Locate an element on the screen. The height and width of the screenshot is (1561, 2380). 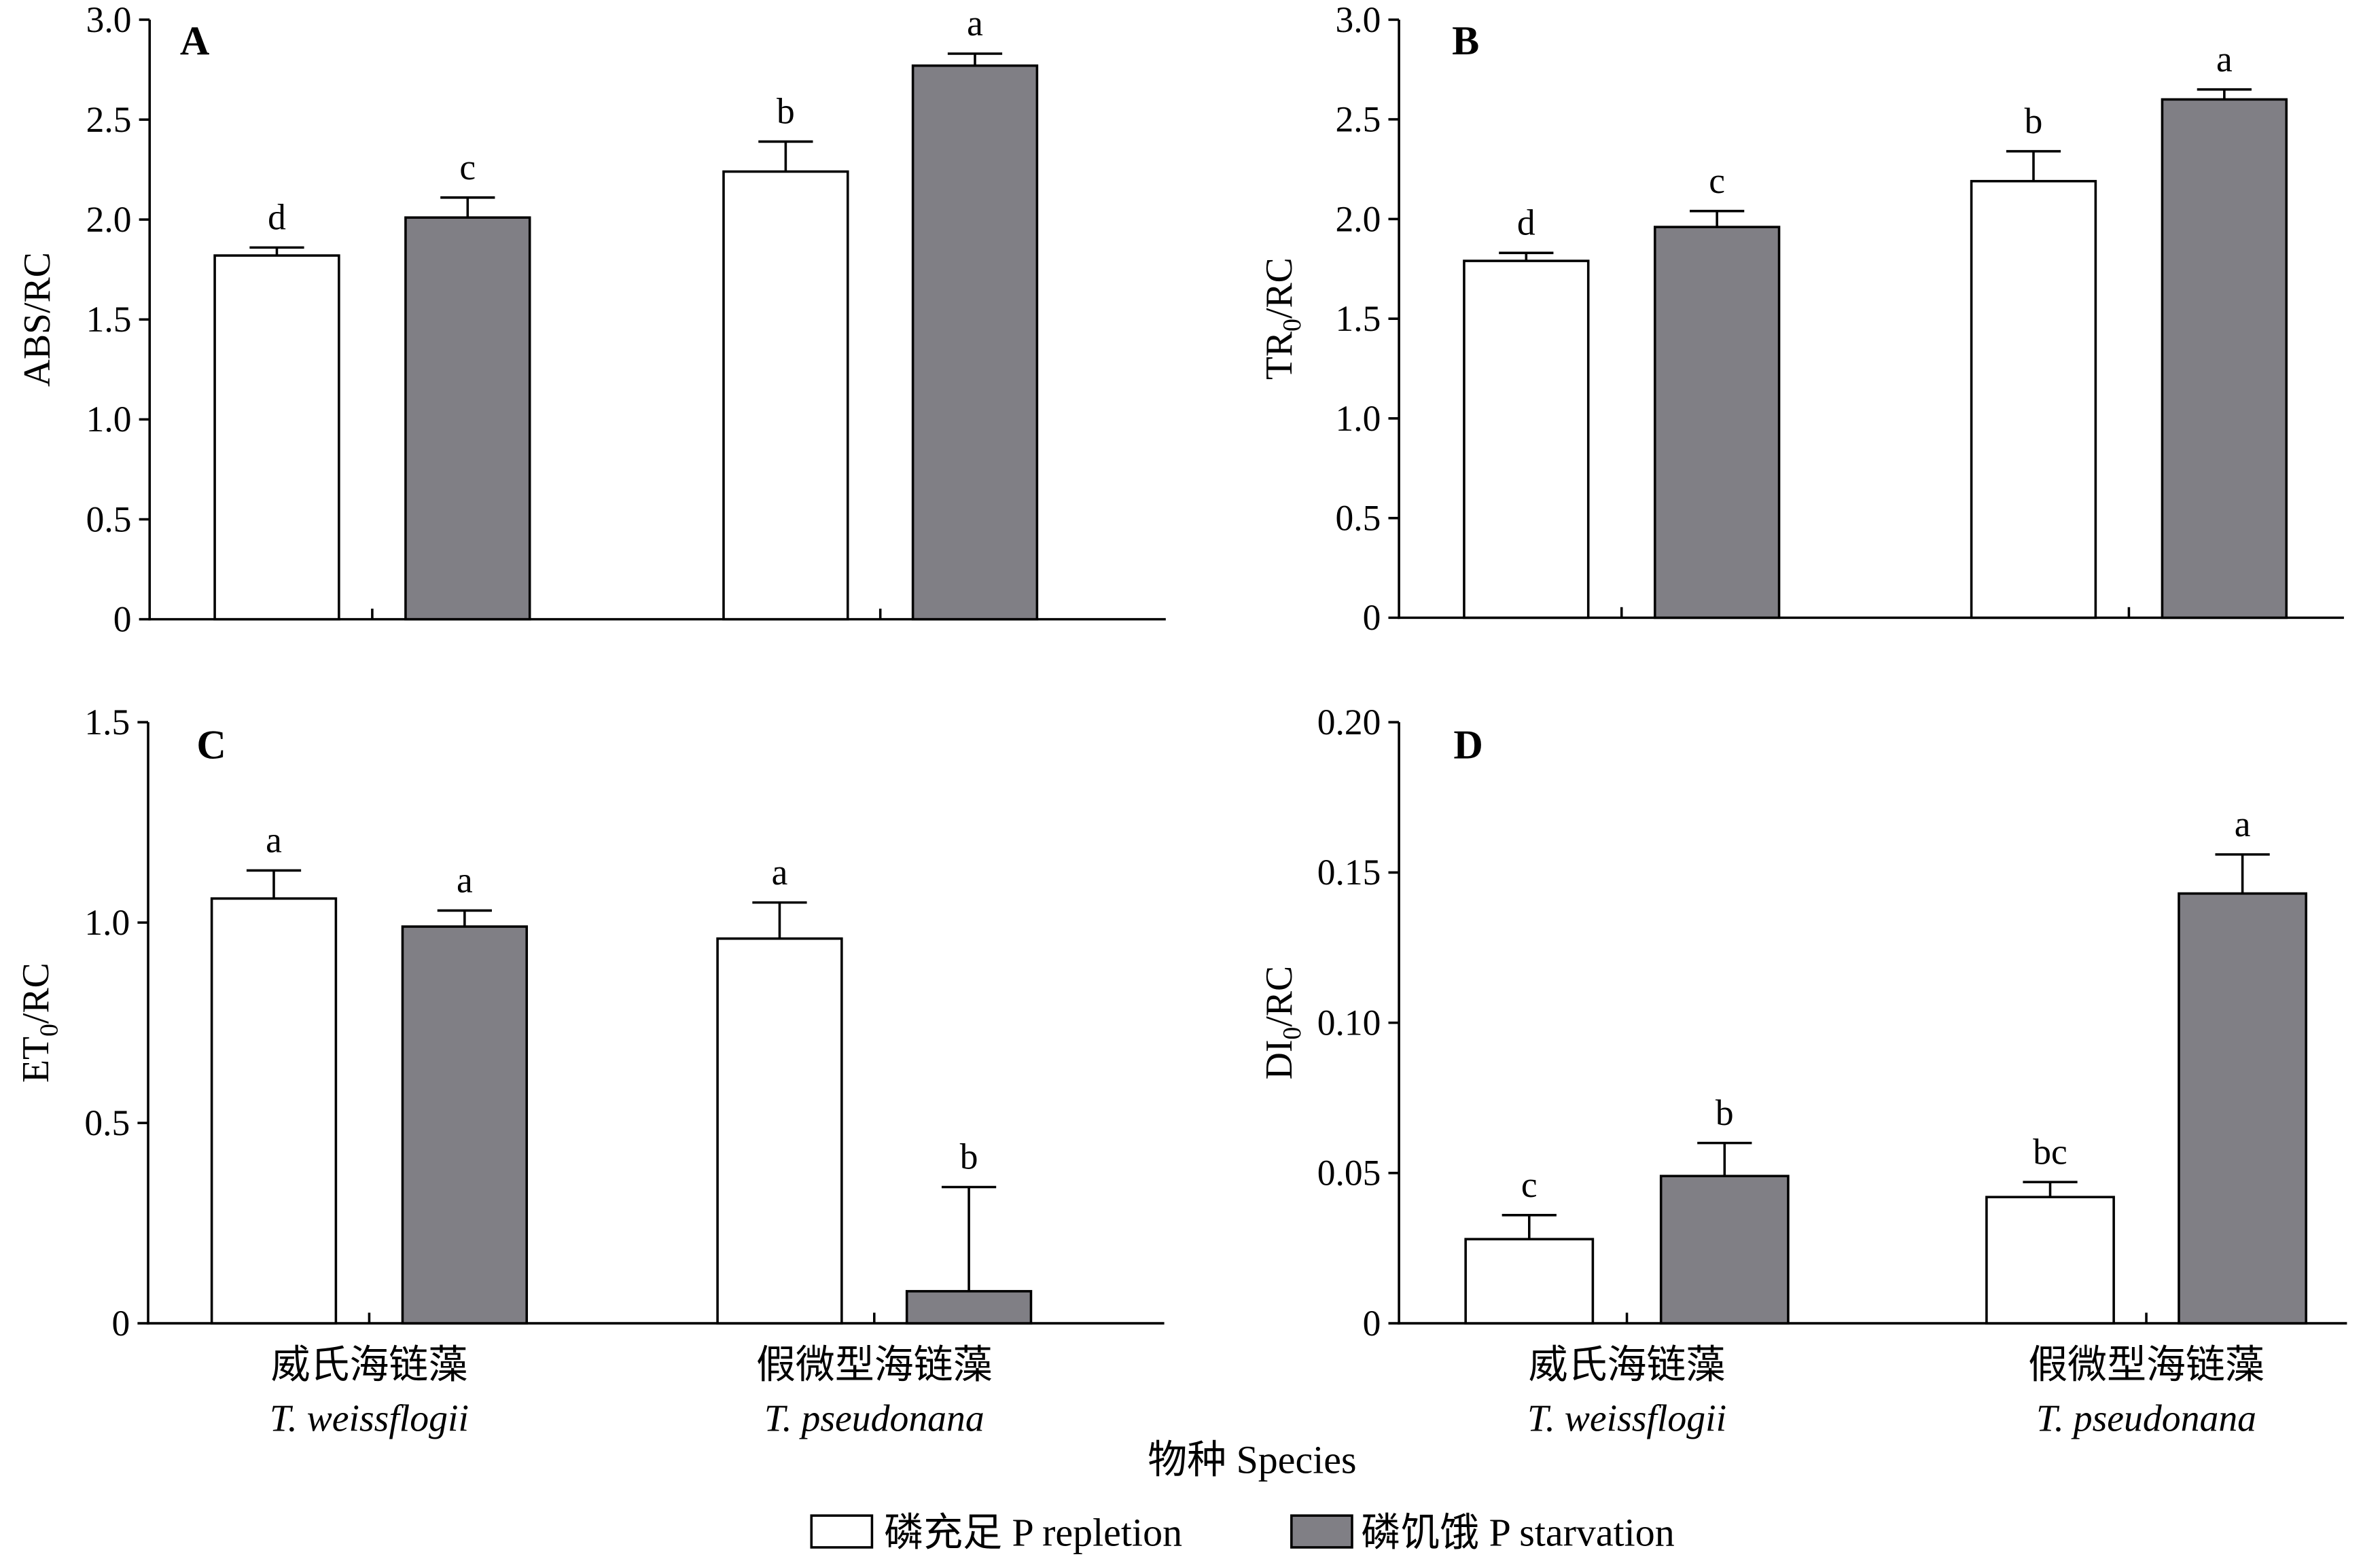
panel-d-category-latin-weissflogii: T. weissflogii is located at coordinates (1626, 1418).